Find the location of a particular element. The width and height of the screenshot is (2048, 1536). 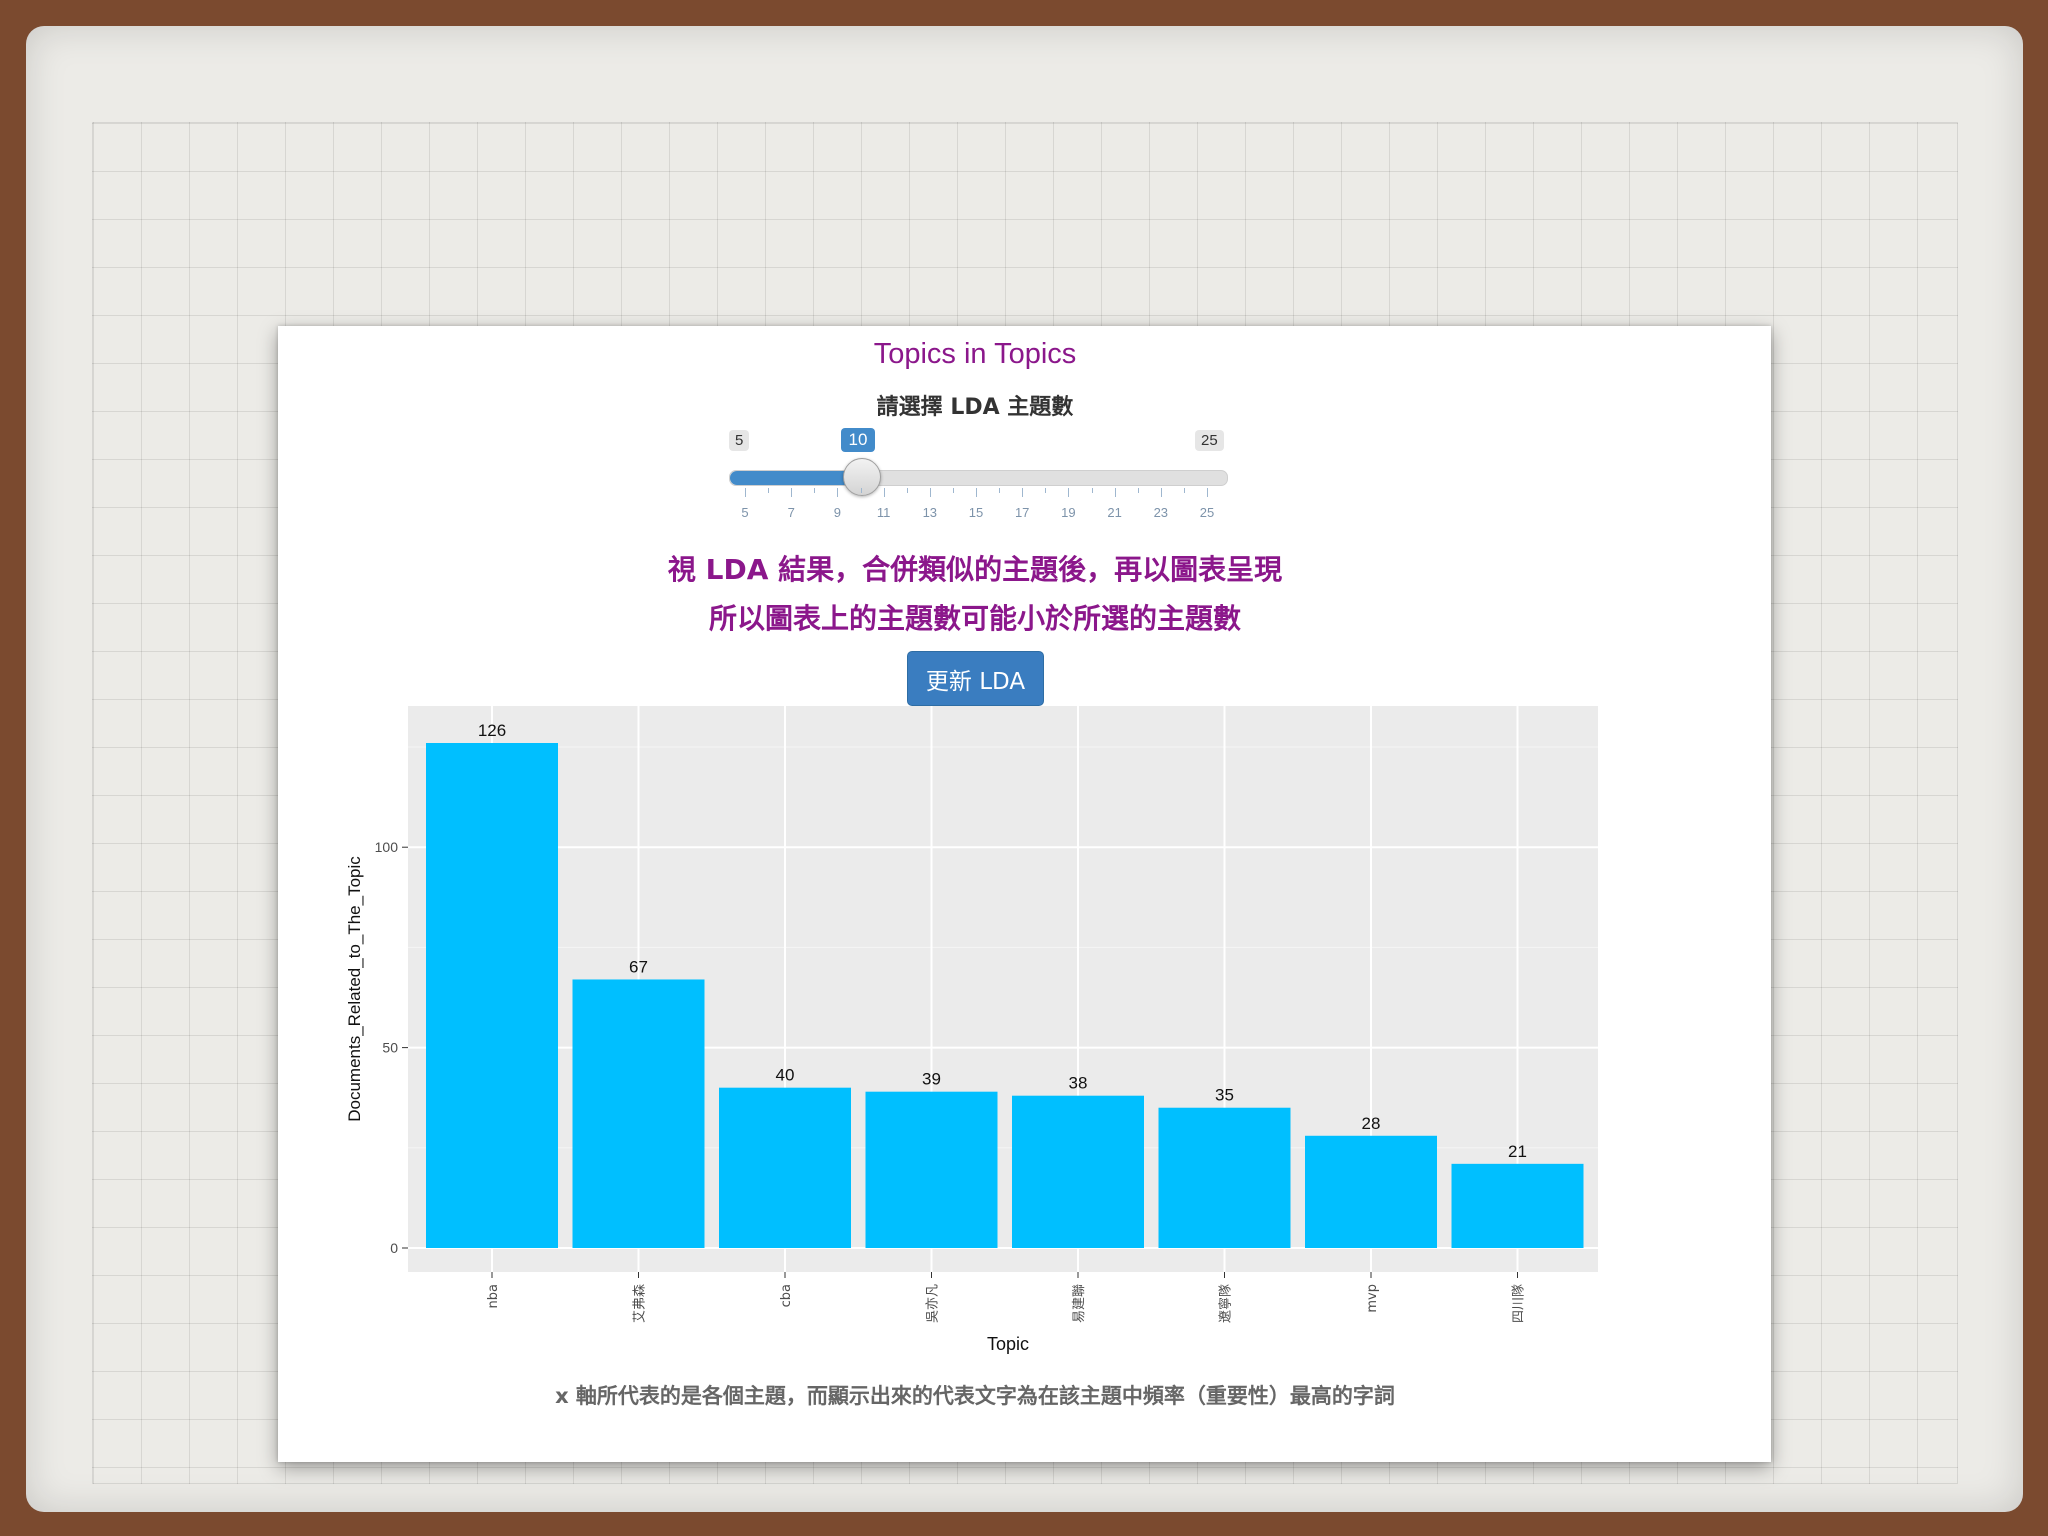

slider-tick-label: 11 is located at coordinates (883, 512).